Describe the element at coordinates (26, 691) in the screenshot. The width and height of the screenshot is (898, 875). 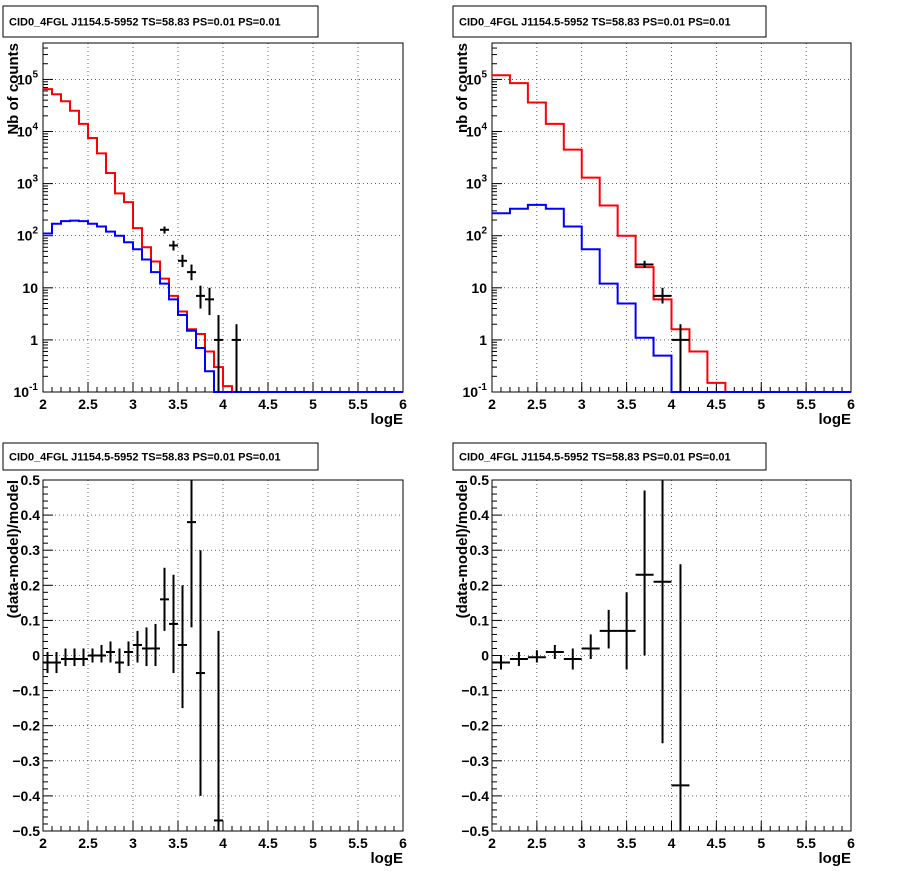
I see `y-tick-label: −0.1` at that location.